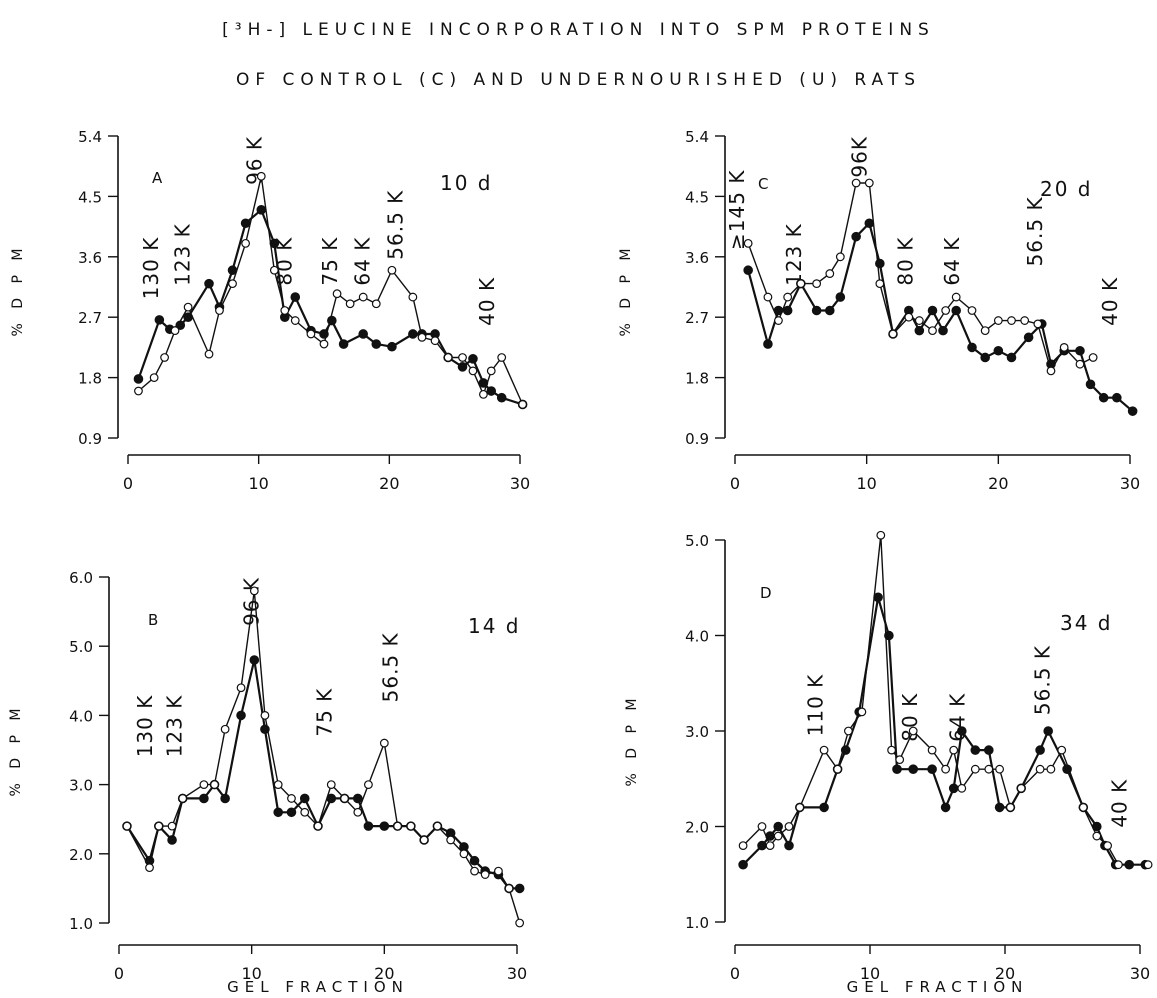 The image size is (1157, 998). What do you see at coordinates (697, 137) in the screenshot?
I see `panel-c-y-tick-label: 5.4` at bounding box center [697, 137].